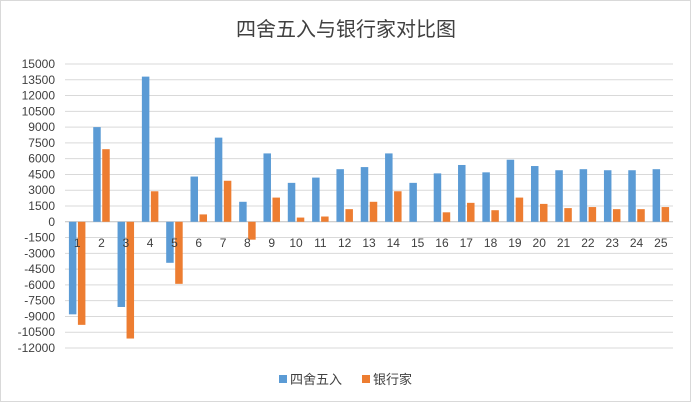 The height and width of the screenshot is (402, 691). What do you see at coordinates (41, 143) in the screenshot?
I see `y-tick-label: 7500` at bounding box center [41, 143].